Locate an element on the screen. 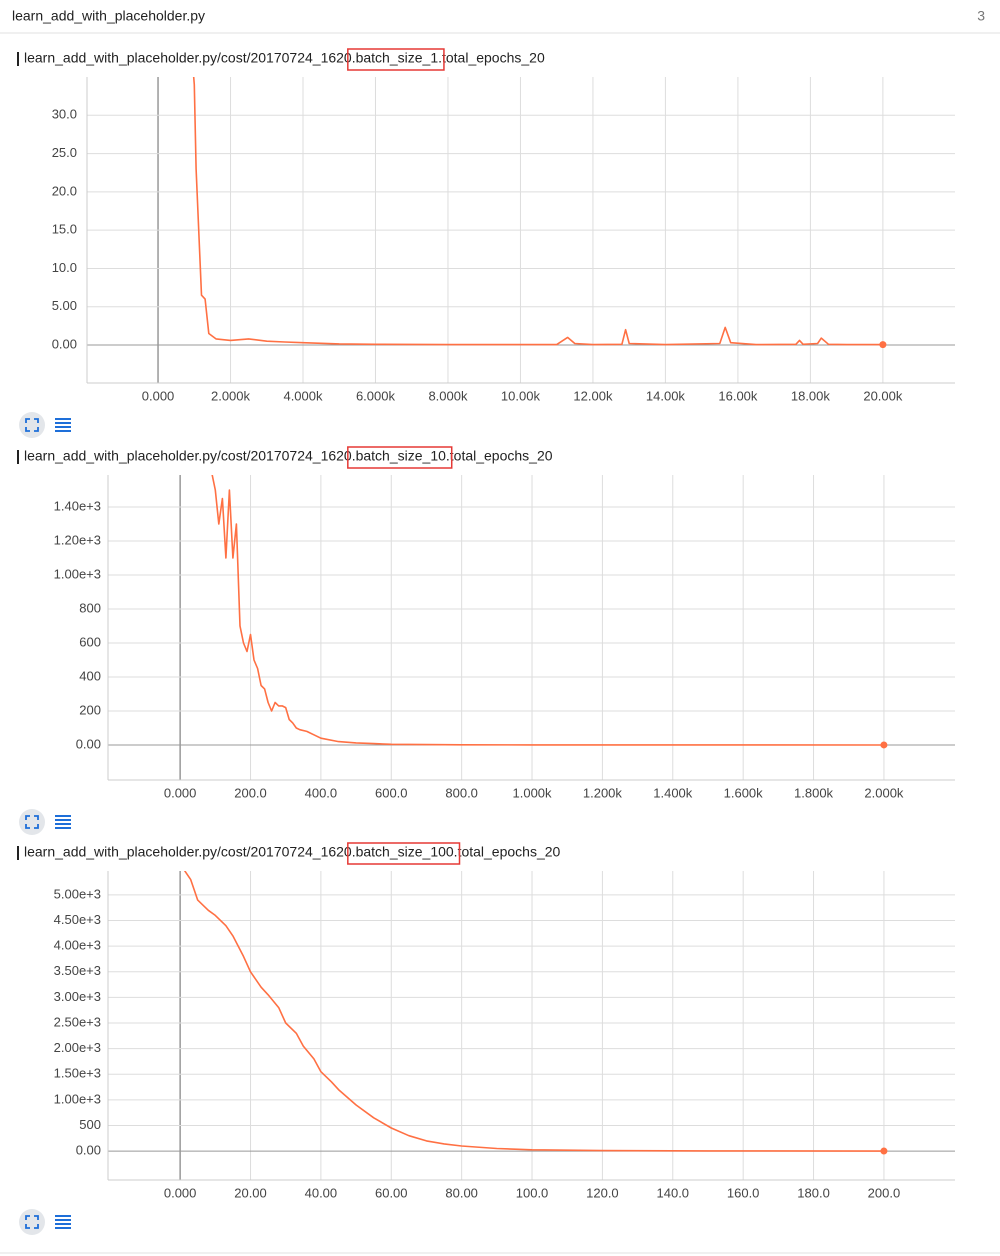 This screenshot has width=1000, height=1256. y-tick-label: 500 is located at coordinates (90, 1124).